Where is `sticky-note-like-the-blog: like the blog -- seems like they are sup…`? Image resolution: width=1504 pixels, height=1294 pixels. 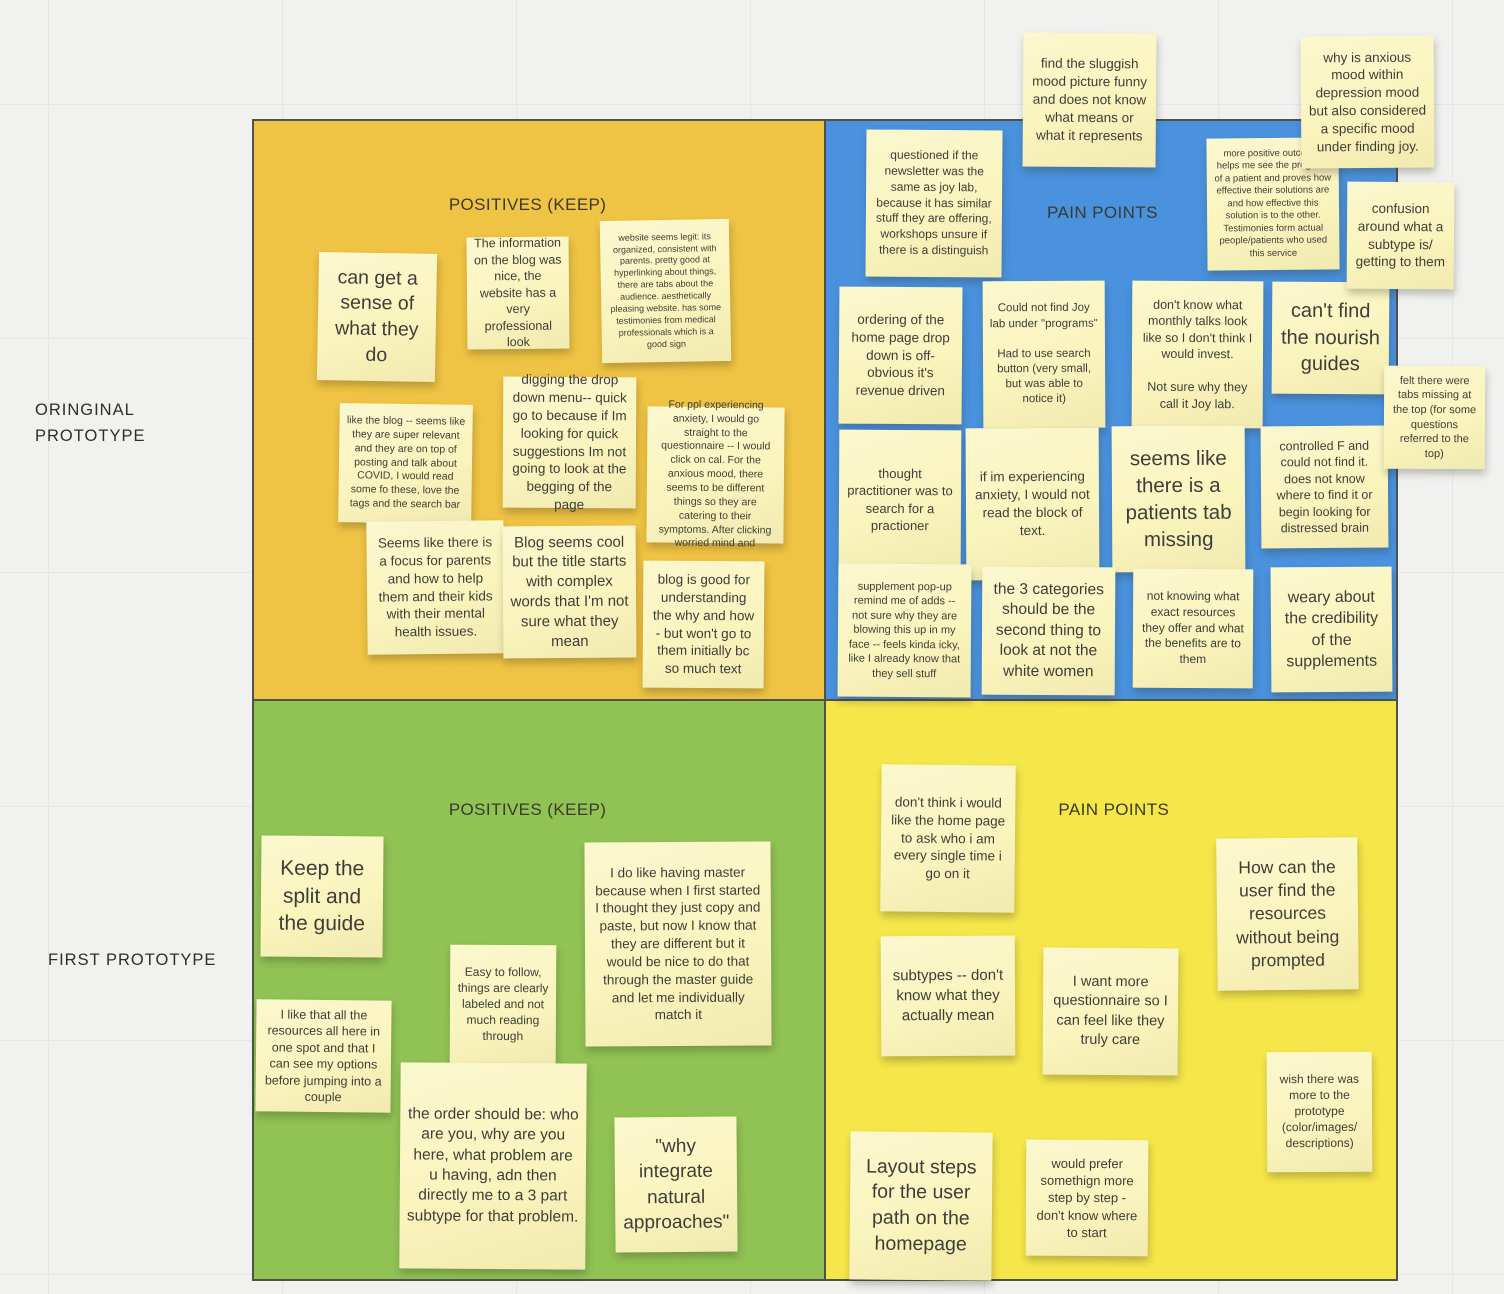 sticky-note-like-the-blog: like the blog -- seems like they are sup… is located at coordinates (405, 463).